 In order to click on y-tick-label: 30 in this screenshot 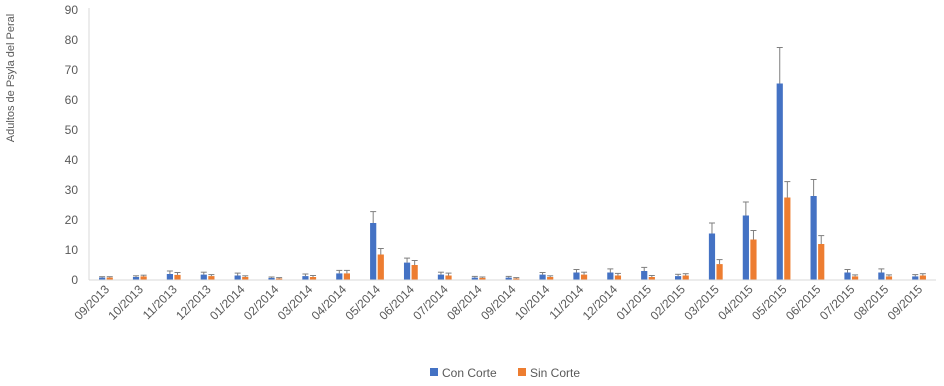, I will do `click(72, 190)`.